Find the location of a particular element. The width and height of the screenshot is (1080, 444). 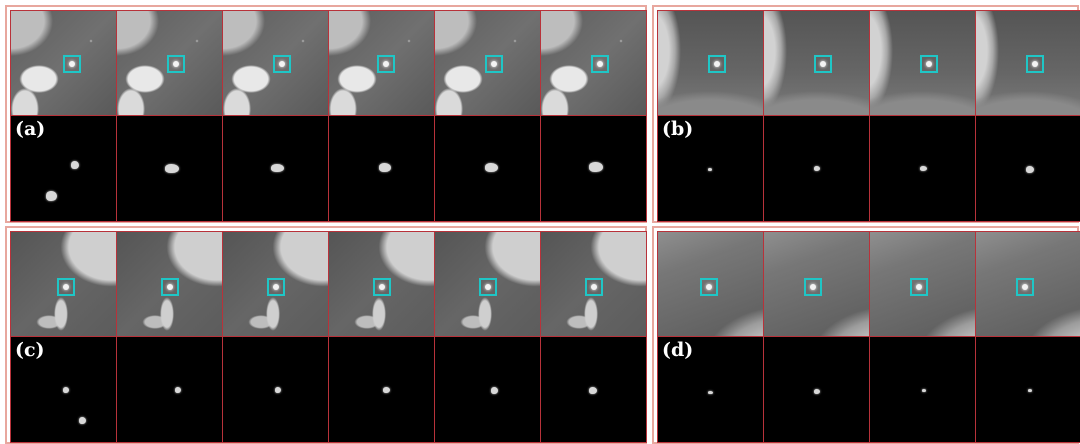

panel-label-a: (a) is located at coordinates (30, 129).